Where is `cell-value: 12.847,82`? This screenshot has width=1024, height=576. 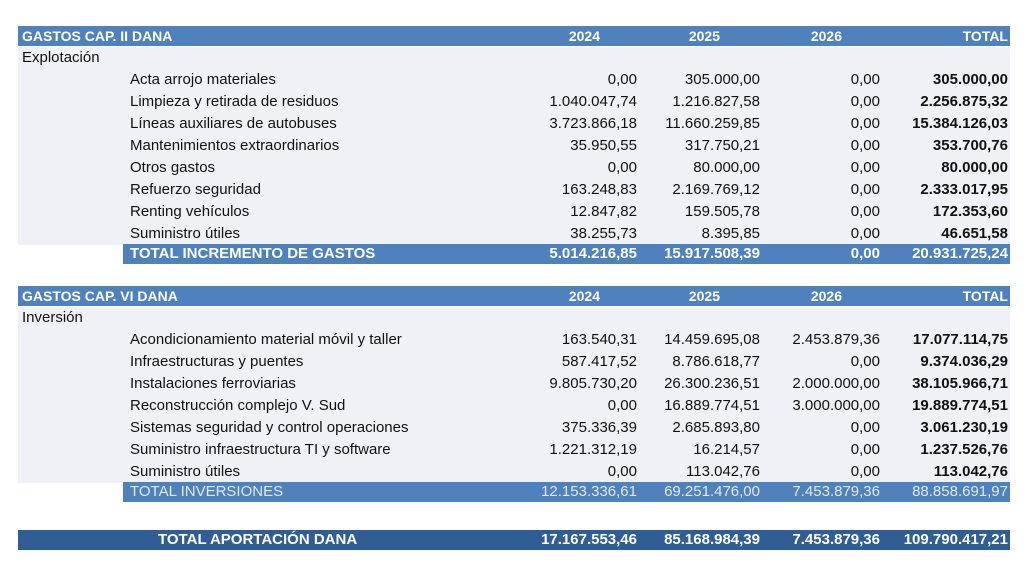
cell-value: 12.847,82 is located at coordinates (603, 211).